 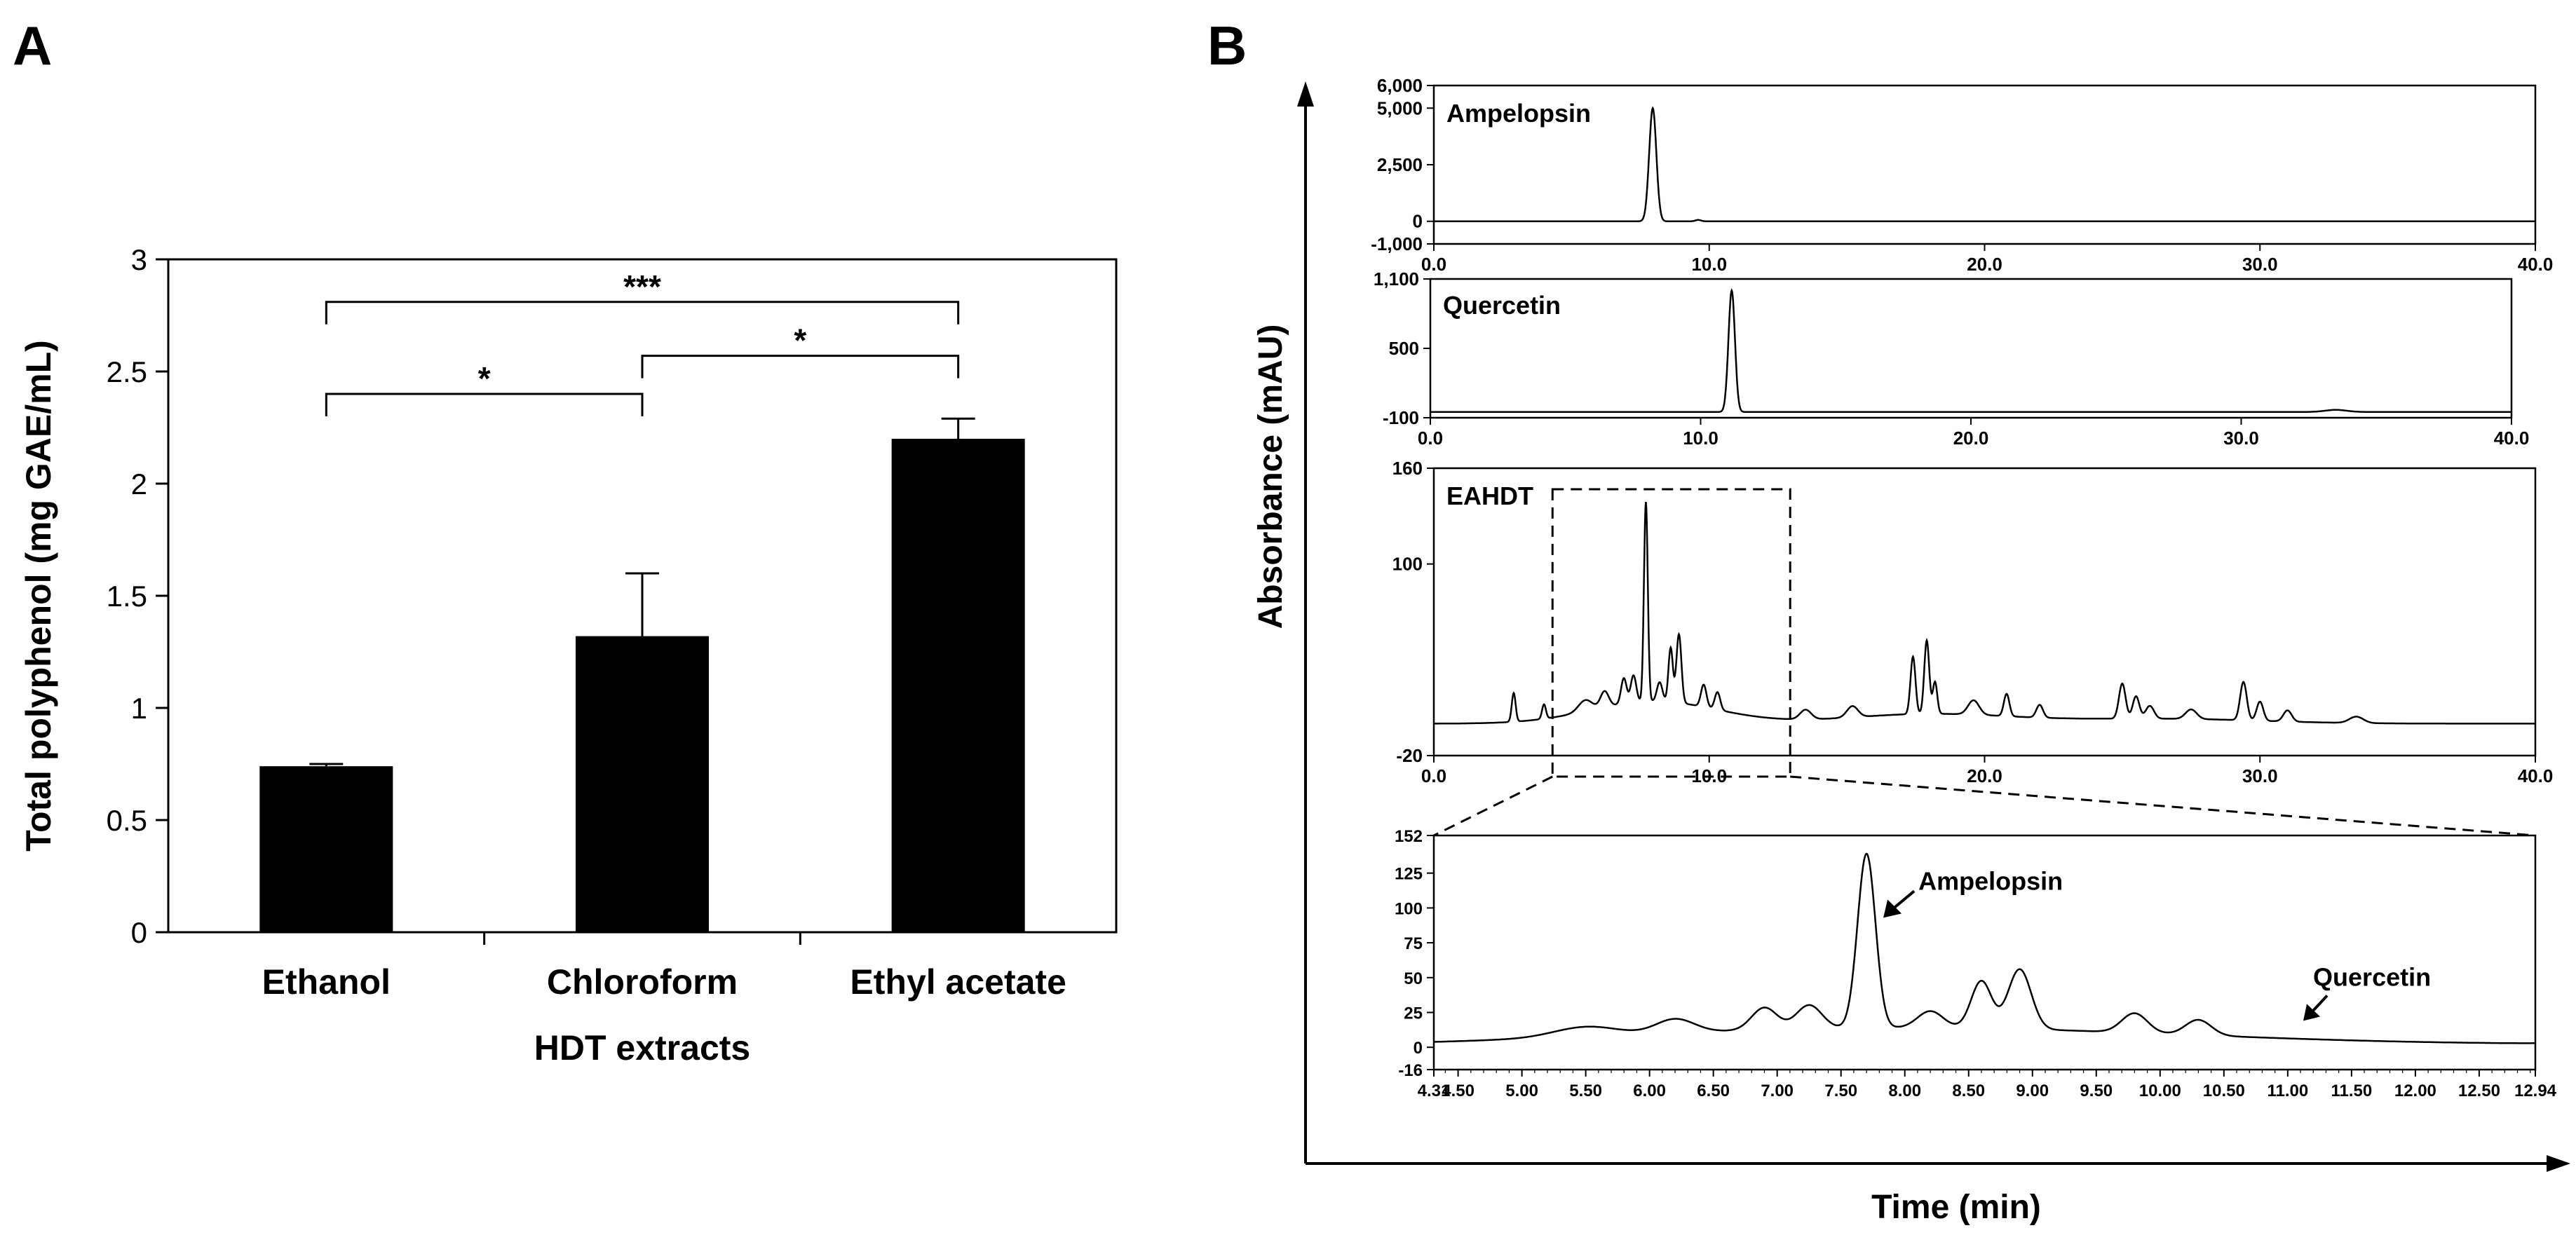 I want to click on category-label: Ethanol, so click(x=326, y=982).